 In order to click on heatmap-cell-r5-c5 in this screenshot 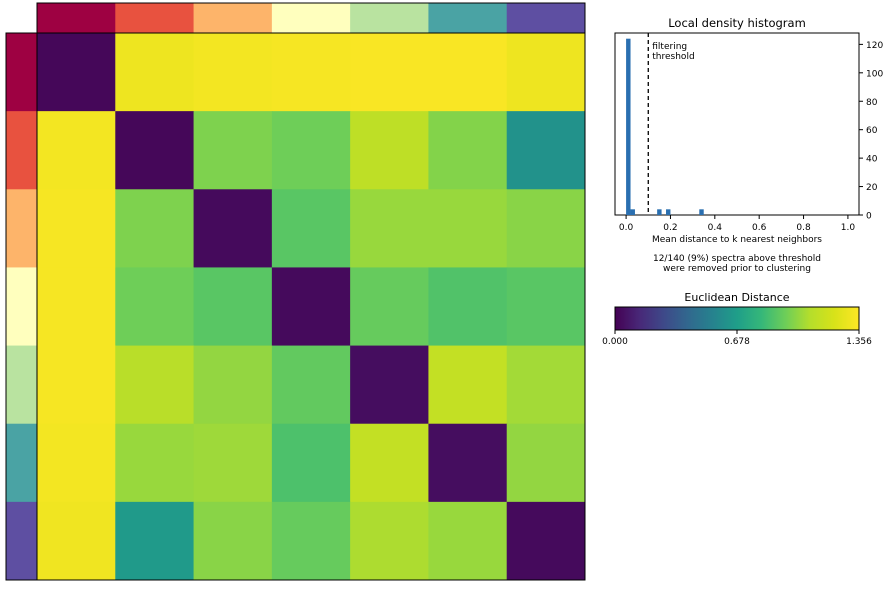, I will do `click(468, 463)`.